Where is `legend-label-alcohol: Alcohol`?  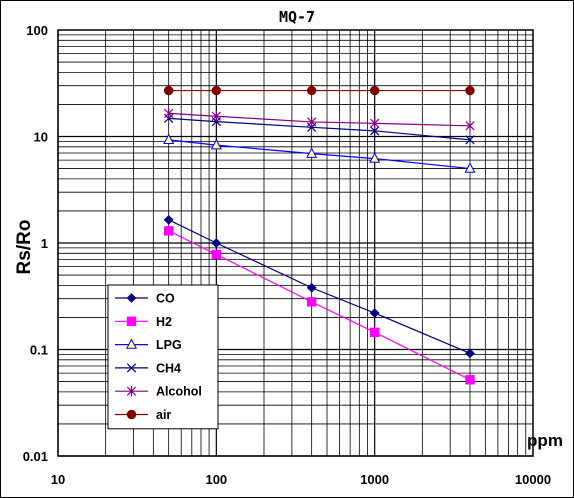
legend-label-alcohol: Alcohol is located at coordinates (179, 392).